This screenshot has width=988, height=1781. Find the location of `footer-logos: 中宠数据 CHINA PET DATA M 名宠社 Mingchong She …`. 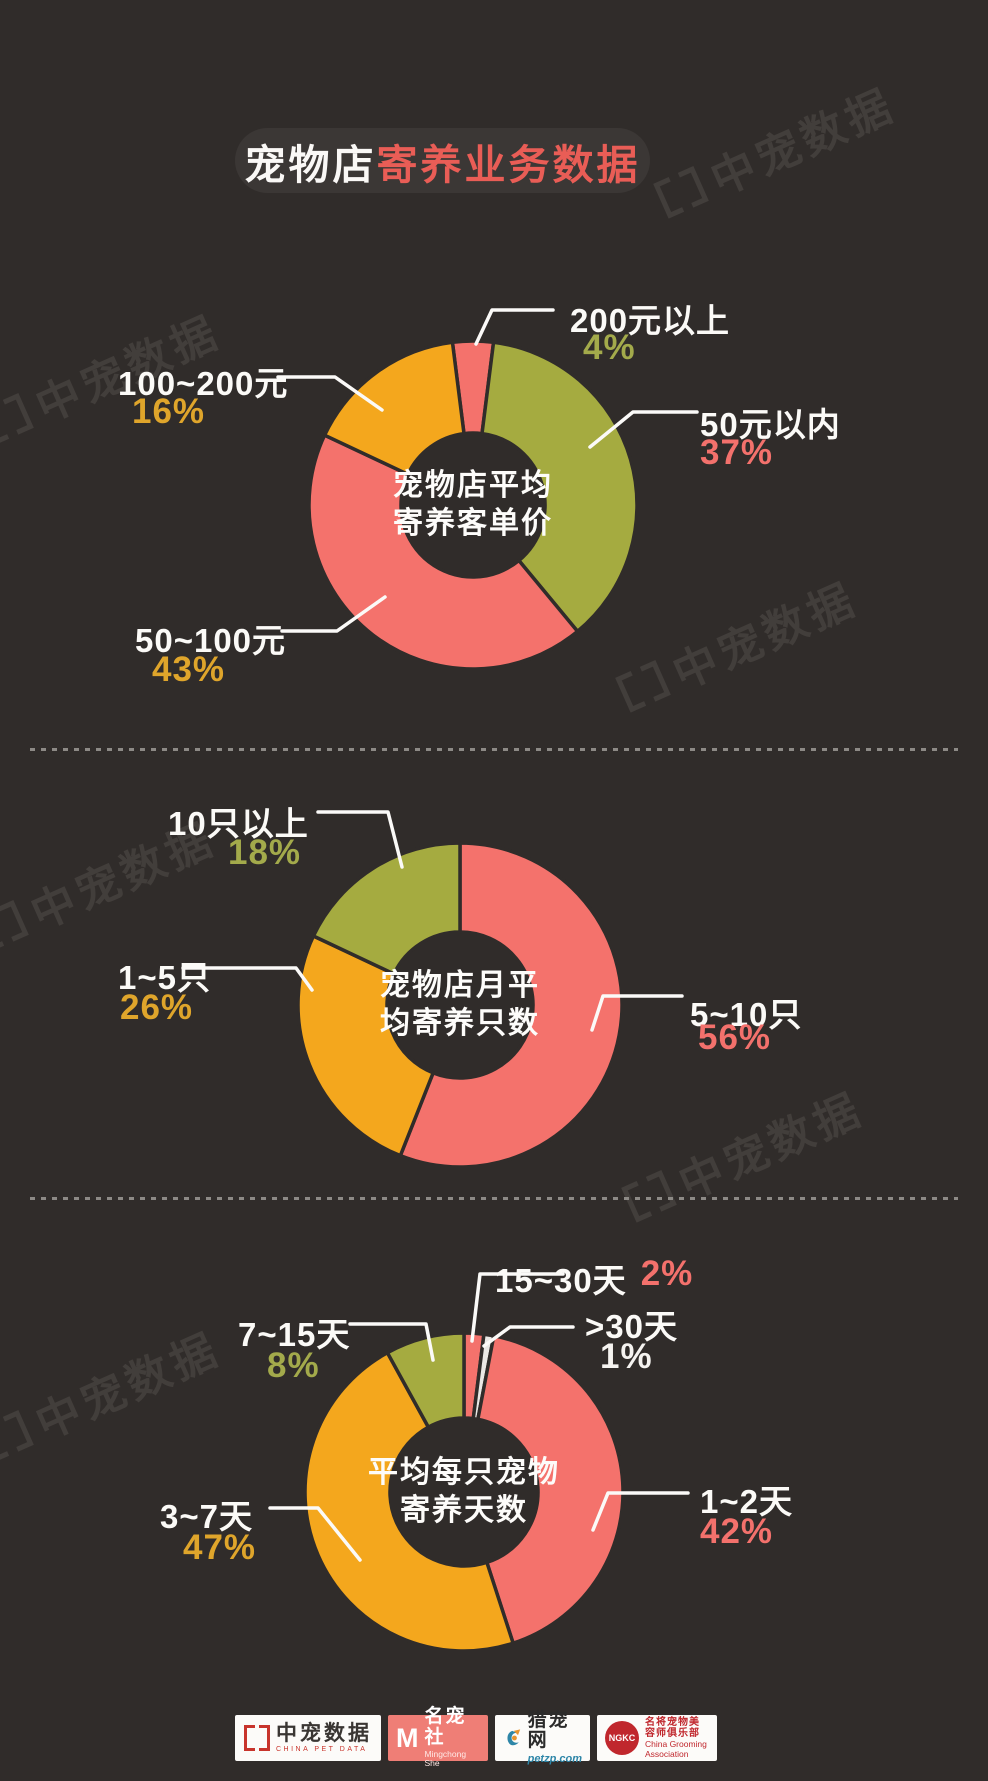

footer-logos: 中宠数据 CHINA PET DATA M 名宠社 Mingchong She … is located at coordinates (476, 1737).